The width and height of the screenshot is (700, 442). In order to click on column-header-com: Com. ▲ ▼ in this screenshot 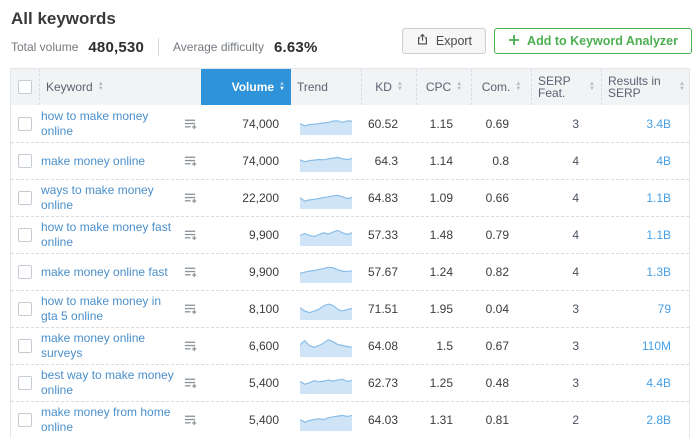, I will do `click(501, 87)`.